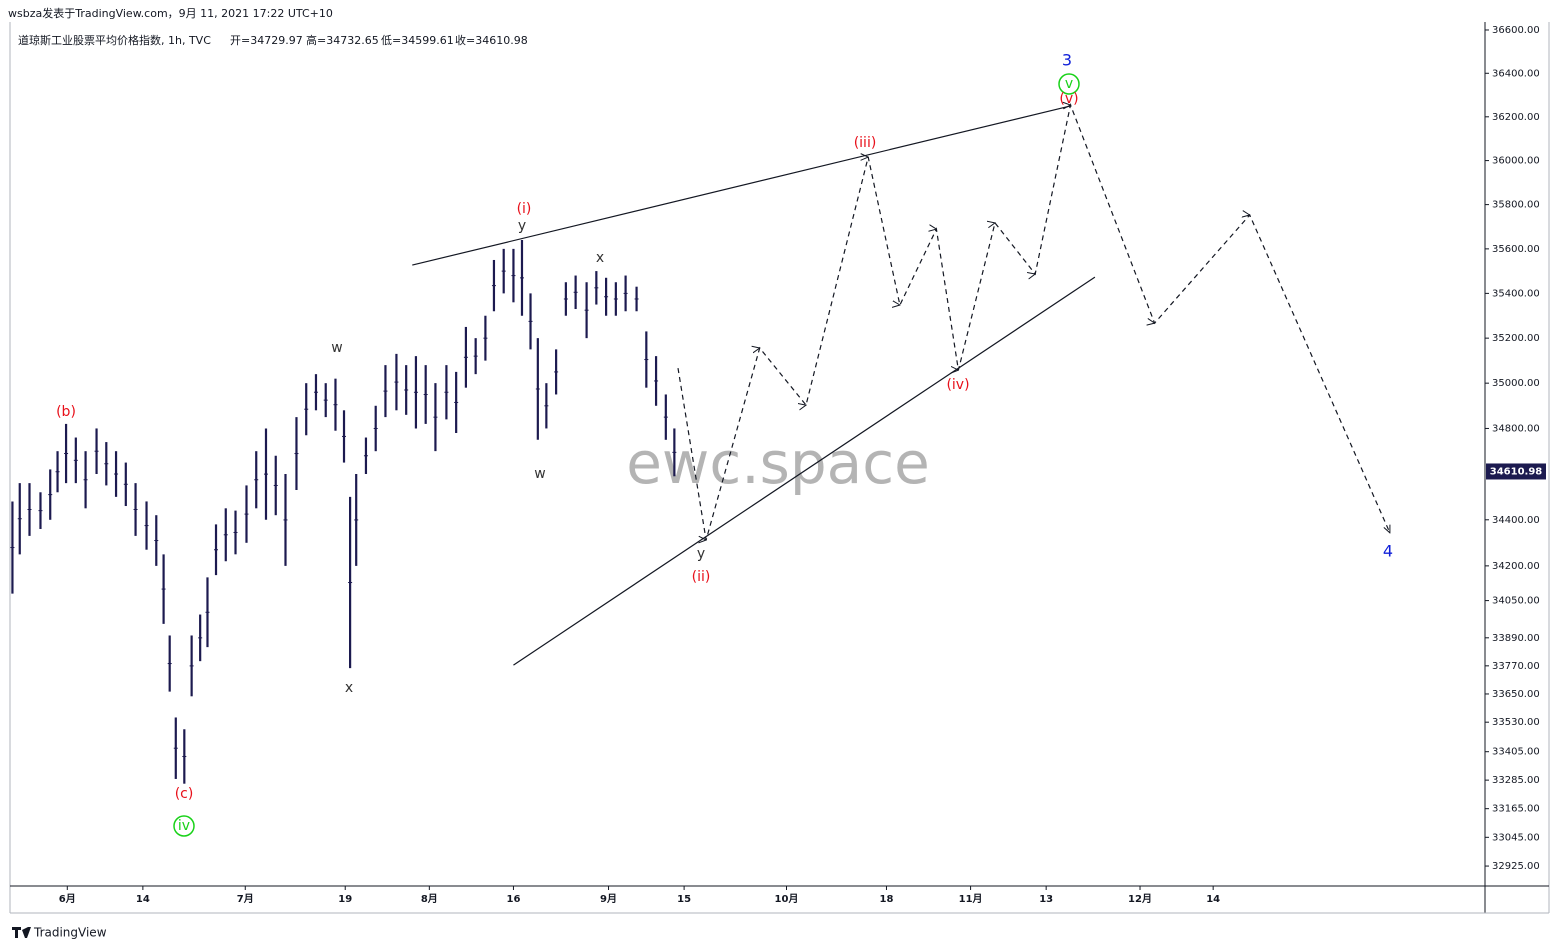 This screenshot has height=950, width=1559. I want to click on logo-mark, so click(21, 932).